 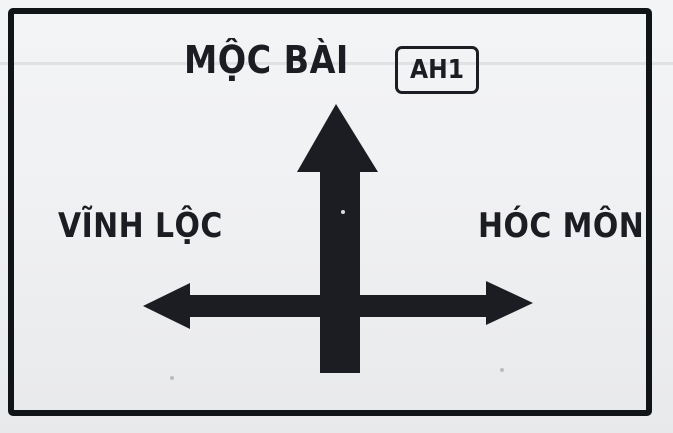 I want to click on arrow-left-icon, so click(x=166, y=306).